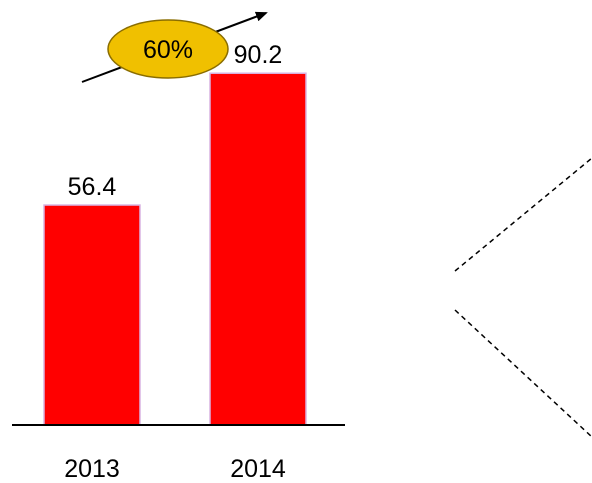 This screenshot has width=592, height=483. Describe the element at coordinates (92, 187) in the screenshot. I see `value-label-2013: 56.4` at that location.